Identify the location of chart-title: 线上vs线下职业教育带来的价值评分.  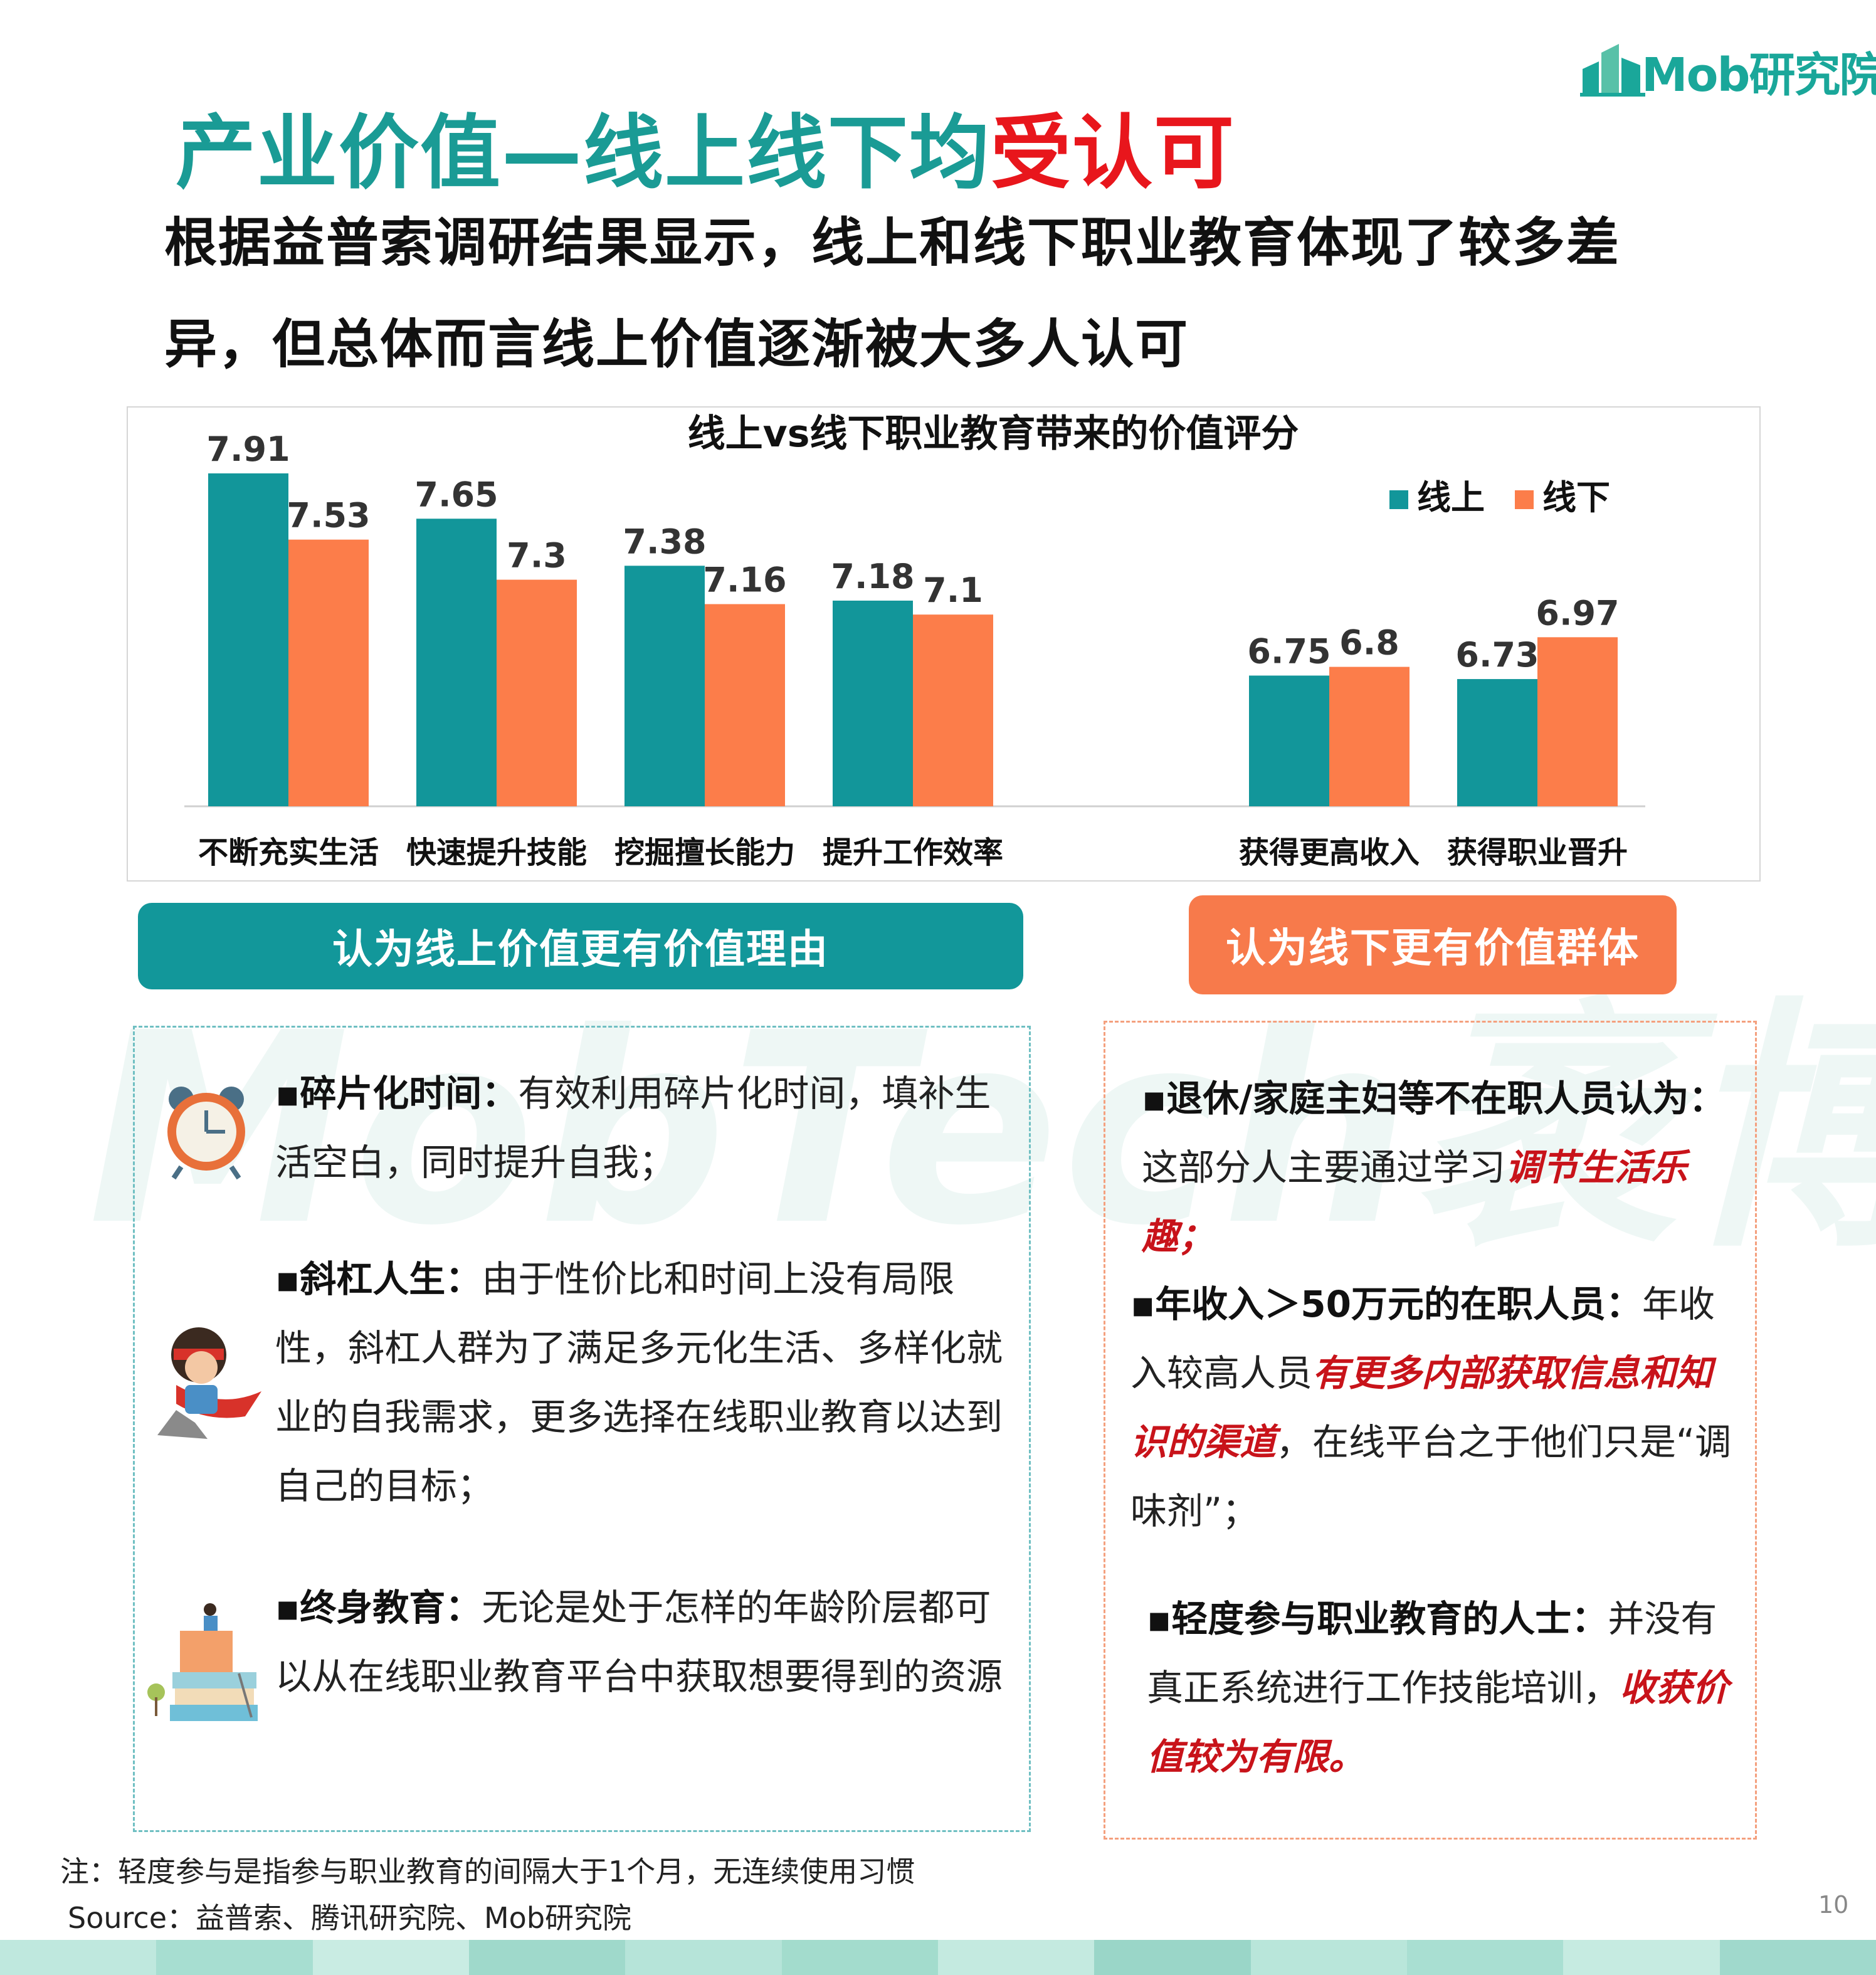
(993, 434).